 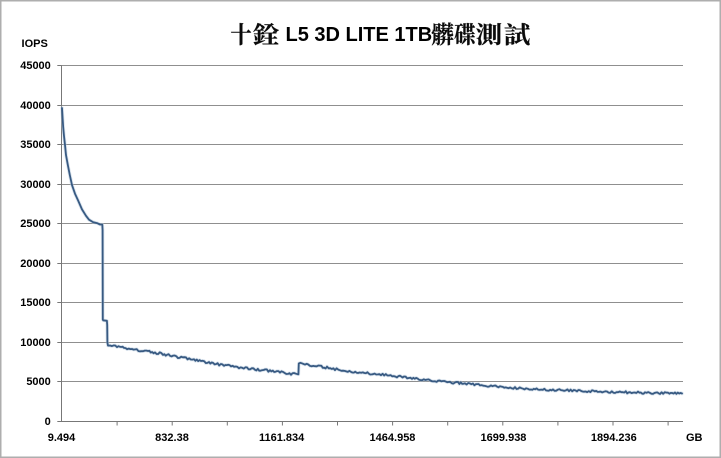 What do you see at coordinates (35, 185) in the screenshot?
I see `svg-text: 30000` at bounding box center [35, 185].